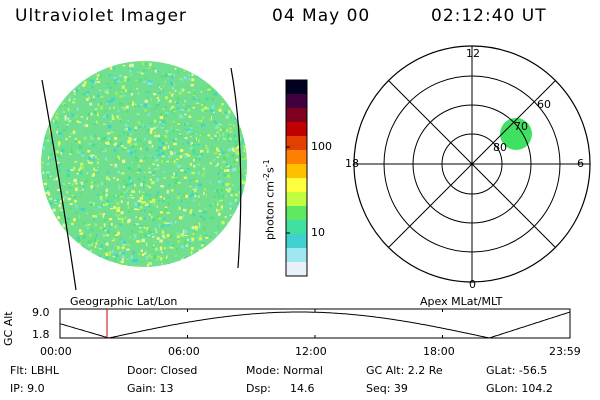 This screenshot has width=600, height=400. I want to click on info-ip: IP: 9.0, so click(27, 388).